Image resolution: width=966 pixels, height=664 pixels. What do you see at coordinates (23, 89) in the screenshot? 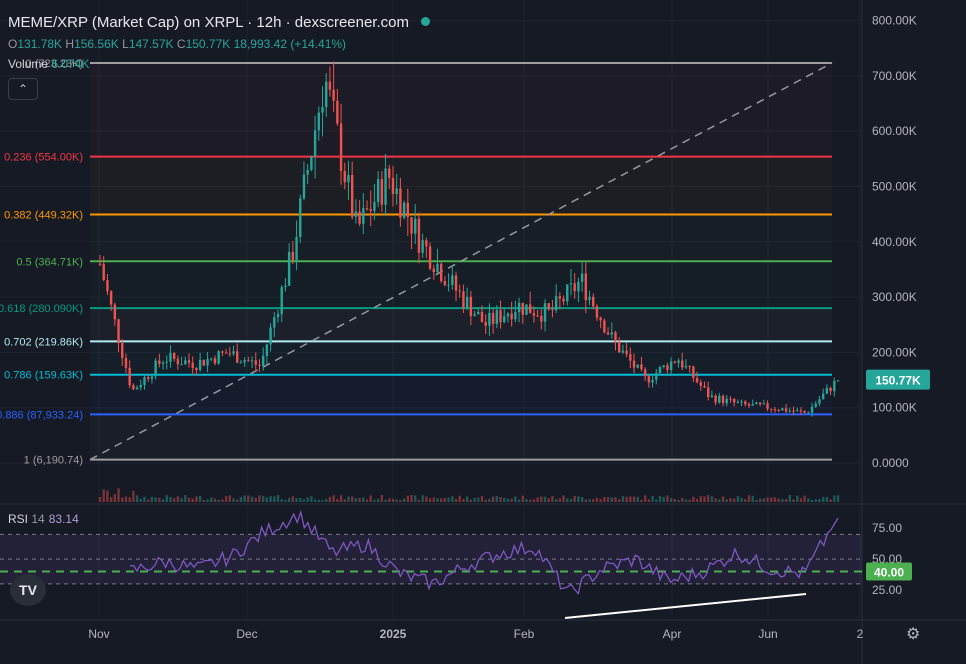
I see `chevron-up-icon: ⌃` at bounding box center [23, 89].